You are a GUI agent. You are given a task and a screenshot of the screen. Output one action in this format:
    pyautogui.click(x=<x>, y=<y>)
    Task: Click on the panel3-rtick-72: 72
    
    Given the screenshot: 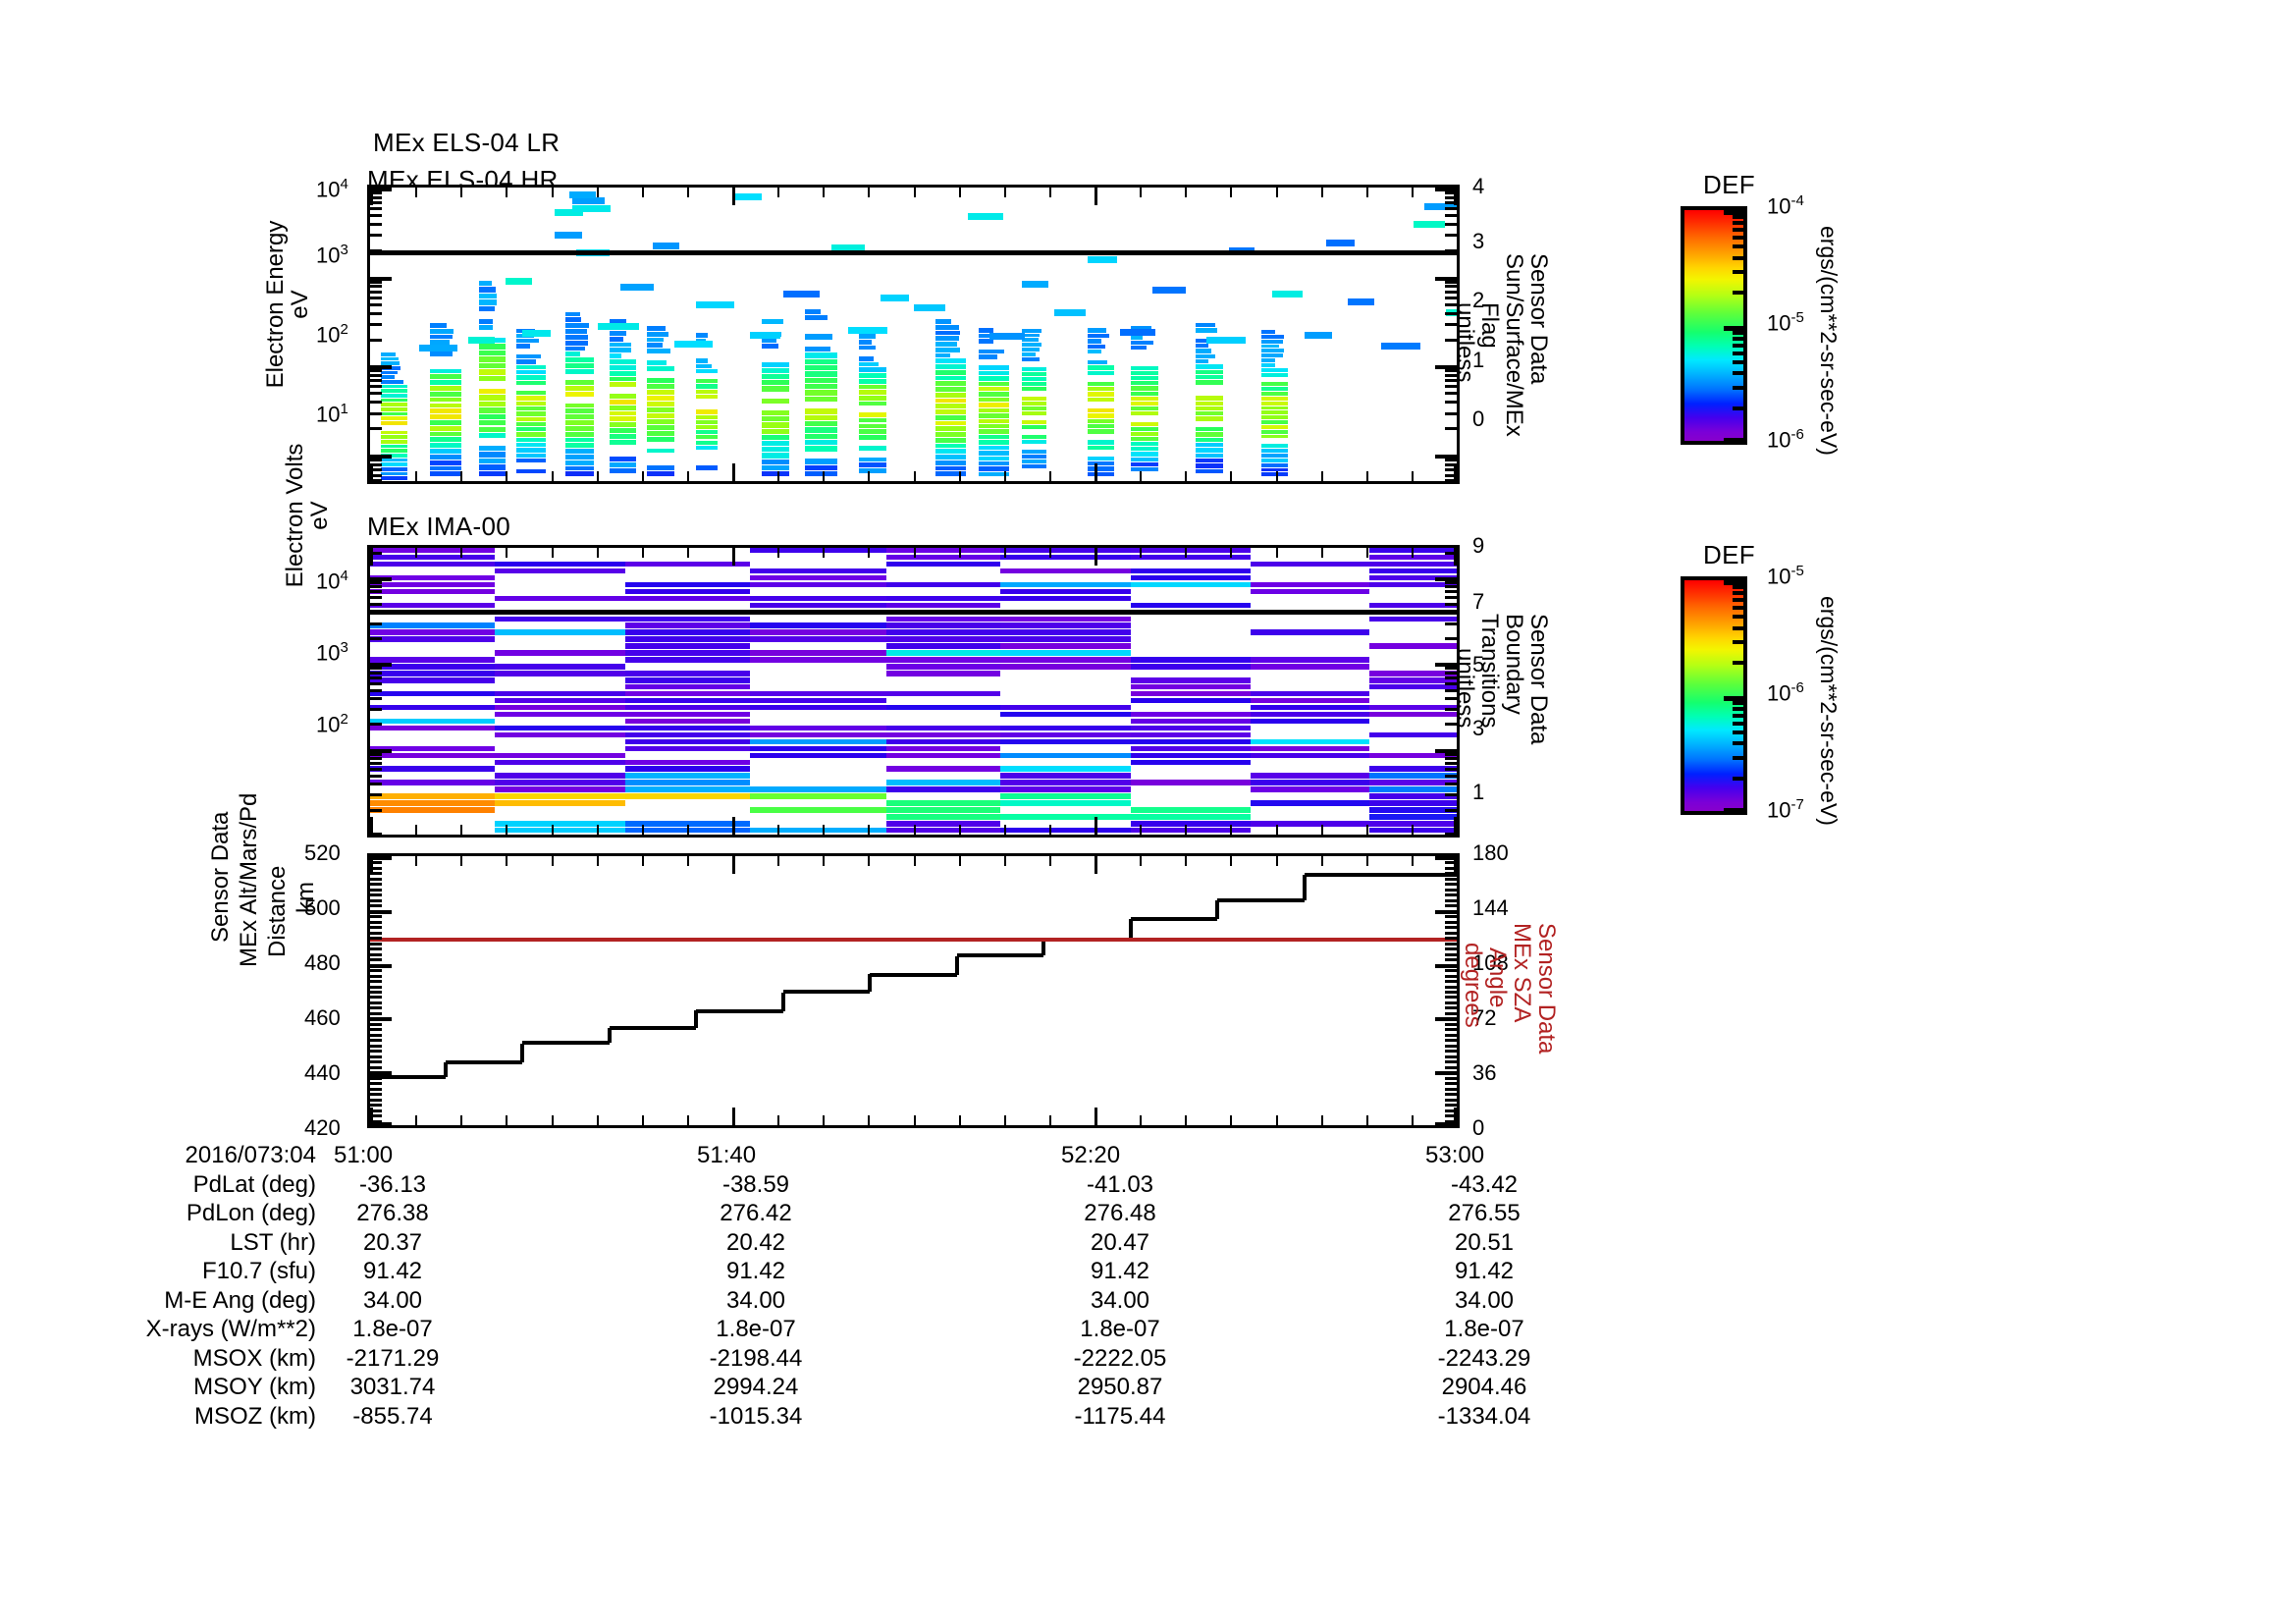 What is the action you would take?
    pyautogui.click(x=1484, y=1017)
    